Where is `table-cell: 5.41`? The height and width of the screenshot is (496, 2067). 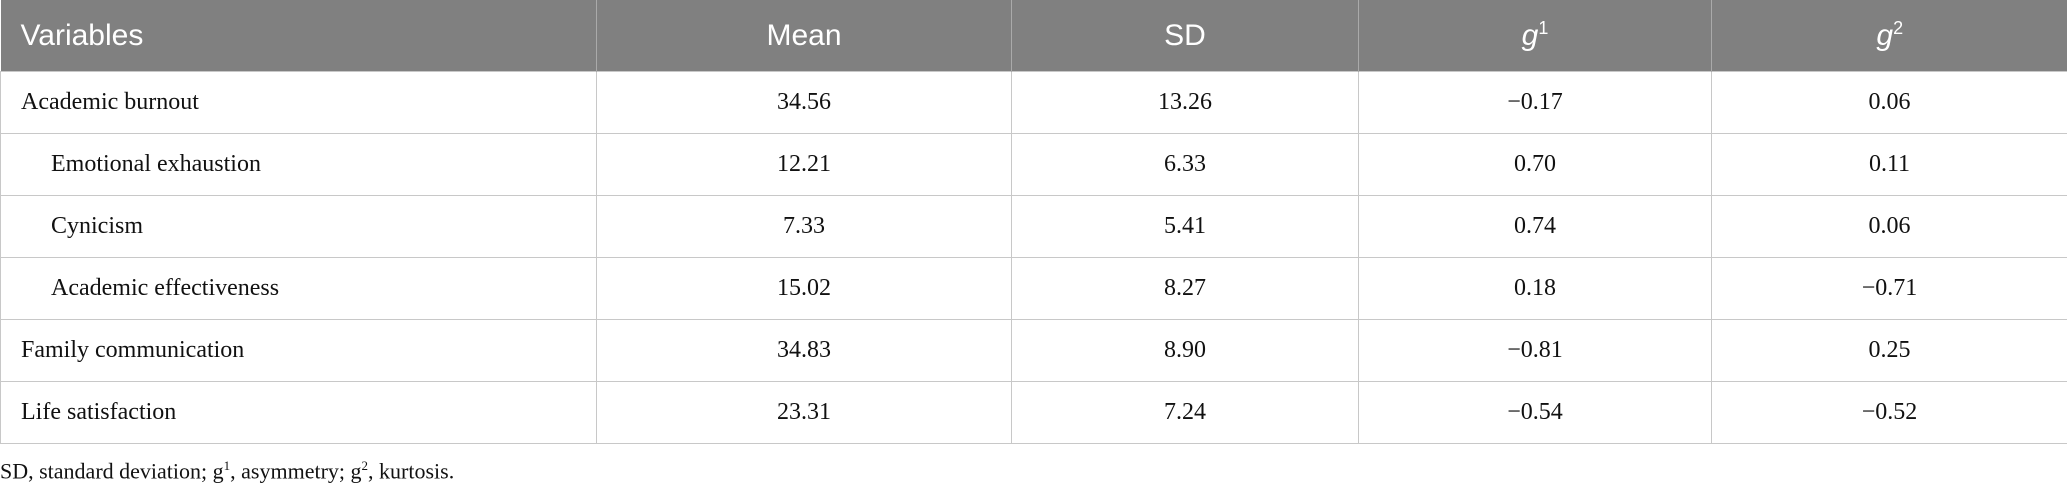 table-cell: 5.41 is located at coordinates (1185, 226).